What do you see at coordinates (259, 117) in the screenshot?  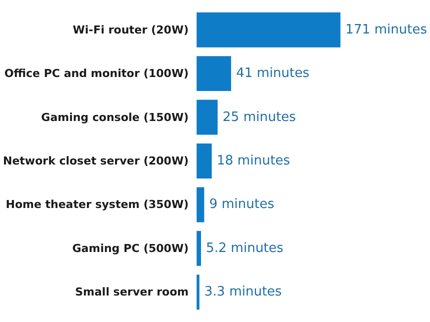 I see `data-label: 25 minutes` at bounding box center [259, 117].